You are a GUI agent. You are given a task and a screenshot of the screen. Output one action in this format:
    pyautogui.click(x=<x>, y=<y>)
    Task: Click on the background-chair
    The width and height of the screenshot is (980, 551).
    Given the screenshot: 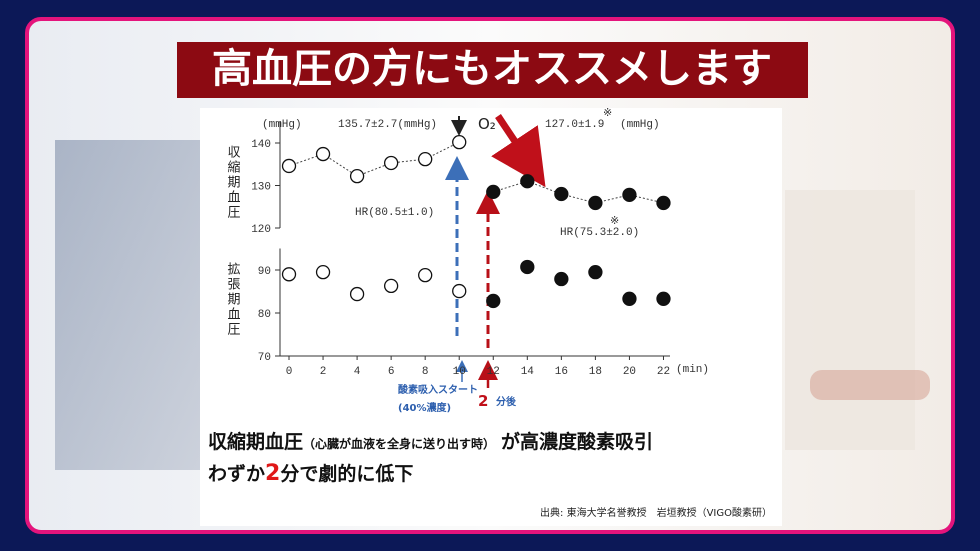 What is the action you would take?
    pyautogui.click(x=870, y=385)
    